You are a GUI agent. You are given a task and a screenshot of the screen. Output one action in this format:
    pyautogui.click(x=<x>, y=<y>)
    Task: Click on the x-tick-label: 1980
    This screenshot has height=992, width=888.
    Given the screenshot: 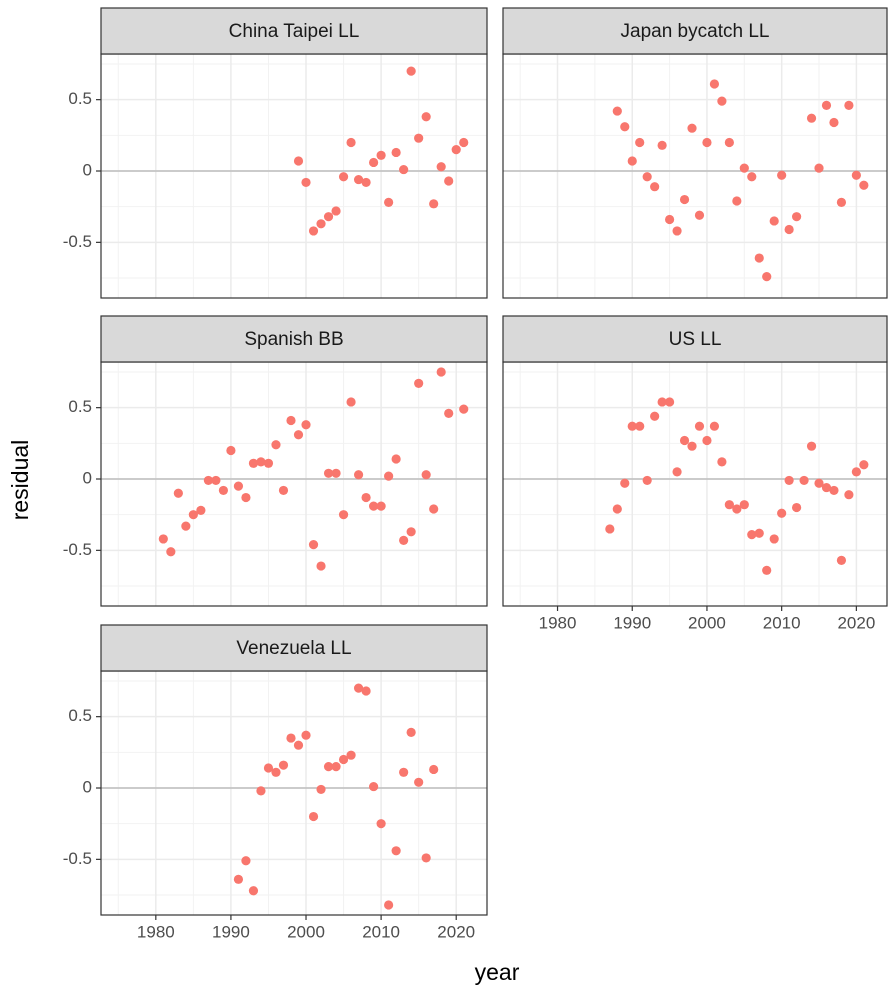 What is the action you would take?
    pyautogui.click(x=558, y=622)
    